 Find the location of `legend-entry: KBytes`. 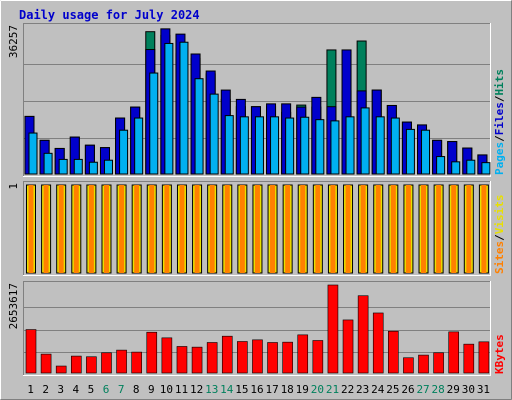

legend-entry: KBytes is located at coordinates (499, 354).